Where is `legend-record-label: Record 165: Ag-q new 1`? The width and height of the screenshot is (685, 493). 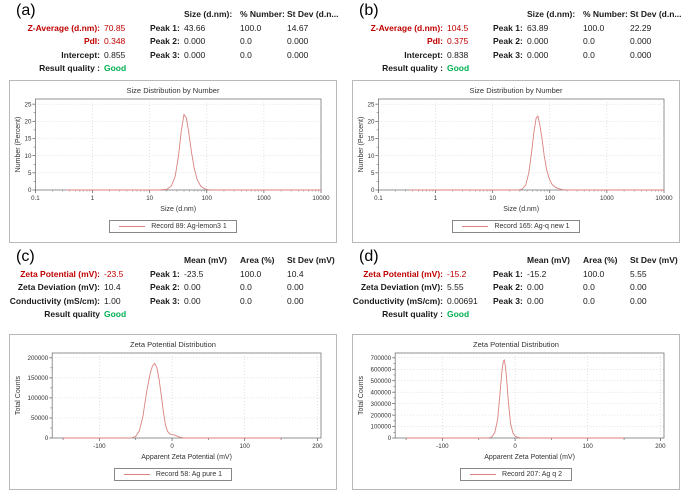 legend-record-label: Record 165: Ag-q new 1 is located at coordinates (532, 226).